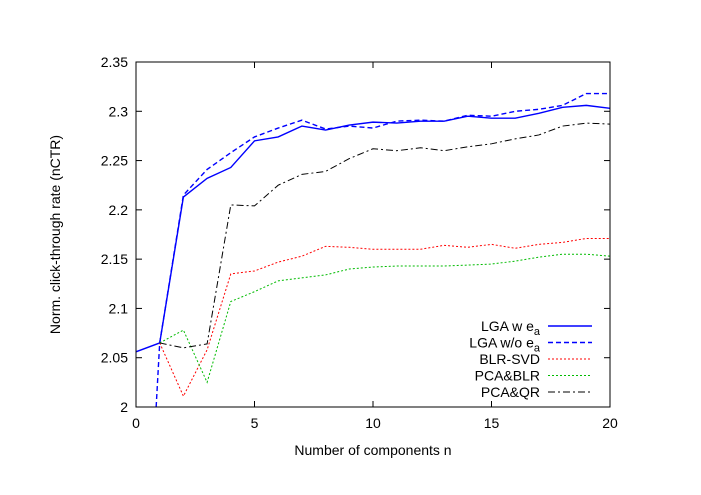 The height and width of the screenshot is (495, 701). What do you see at coordinates (124, 407) in the screenshot?
I see `y-tick-label: 2` at bounding box center [124, 407].